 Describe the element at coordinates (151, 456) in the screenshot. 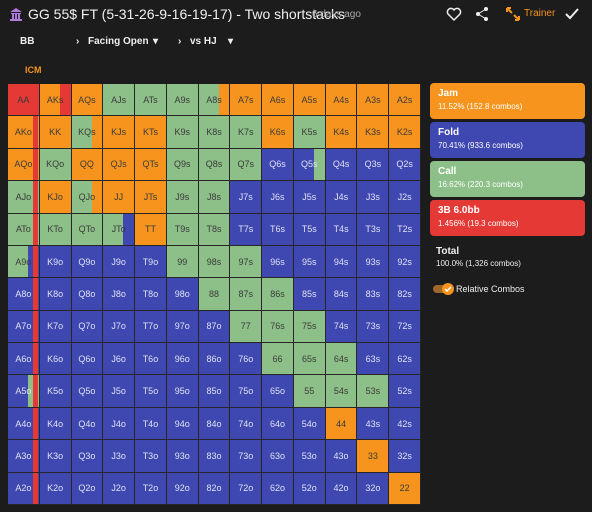

I see `hand-cell: T3o` at that location.